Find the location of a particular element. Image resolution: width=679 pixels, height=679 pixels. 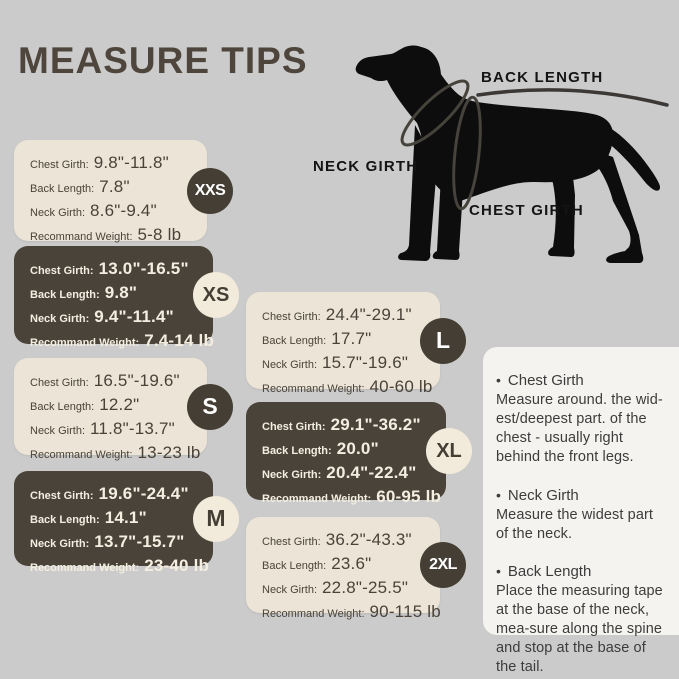

card-row: Neck Girth: 9.4"-11.4" is located at coordinates (102, 316).